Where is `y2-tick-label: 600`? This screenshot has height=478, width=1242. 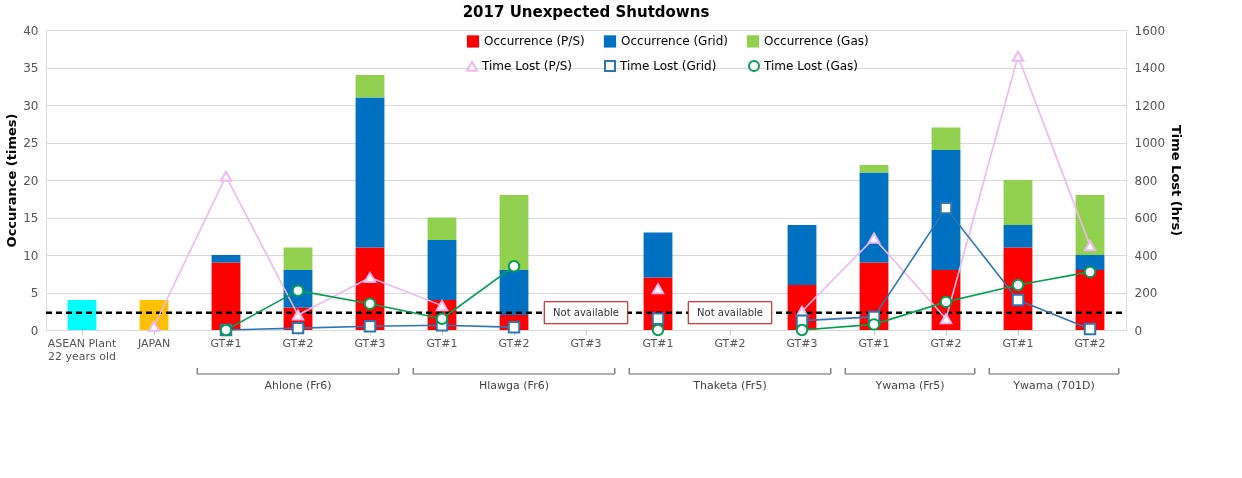 y2-tick-label: 600 is located at coordinates (1146, 218).